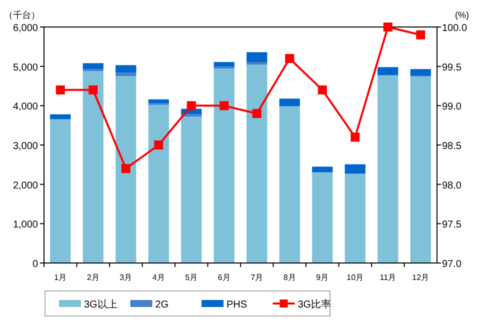 Image resolution: width=482 pixels, height=326 pixels. I want to click on y-tick-label: 5,000, so click(25, 68).